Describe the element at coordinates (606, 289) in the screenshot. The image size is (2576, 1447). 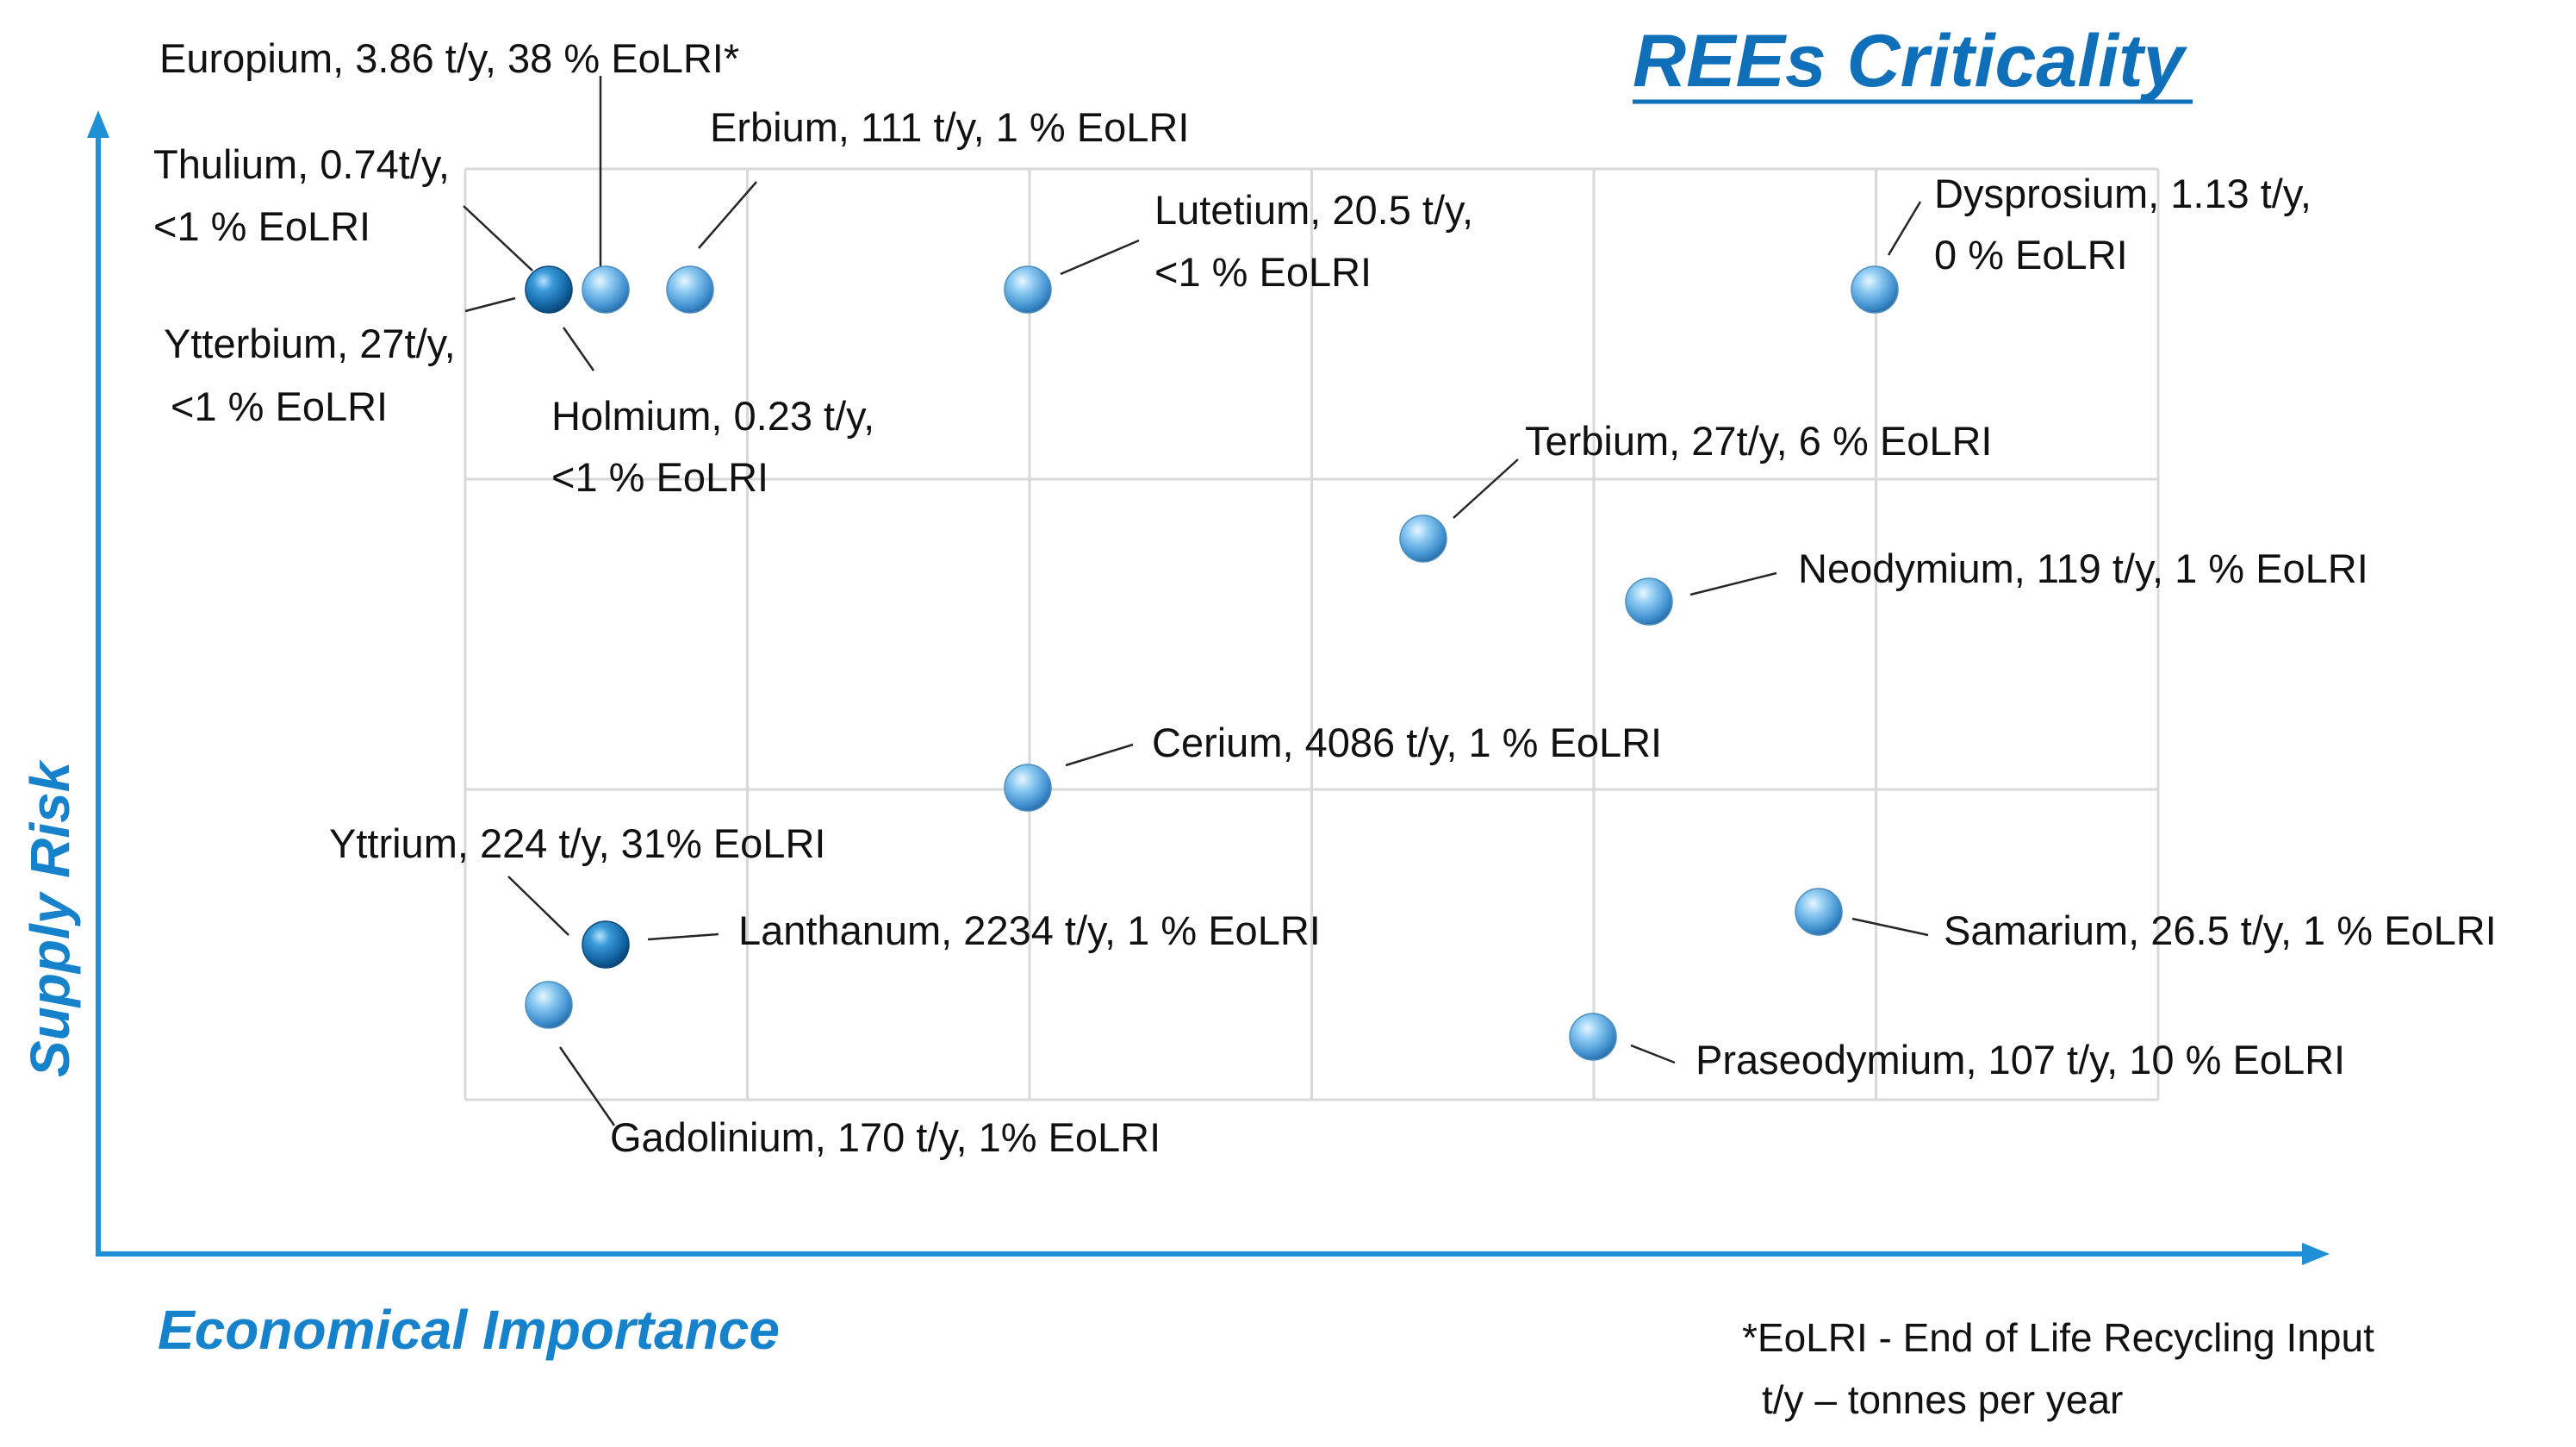
I see `data-point-europium` at that location.